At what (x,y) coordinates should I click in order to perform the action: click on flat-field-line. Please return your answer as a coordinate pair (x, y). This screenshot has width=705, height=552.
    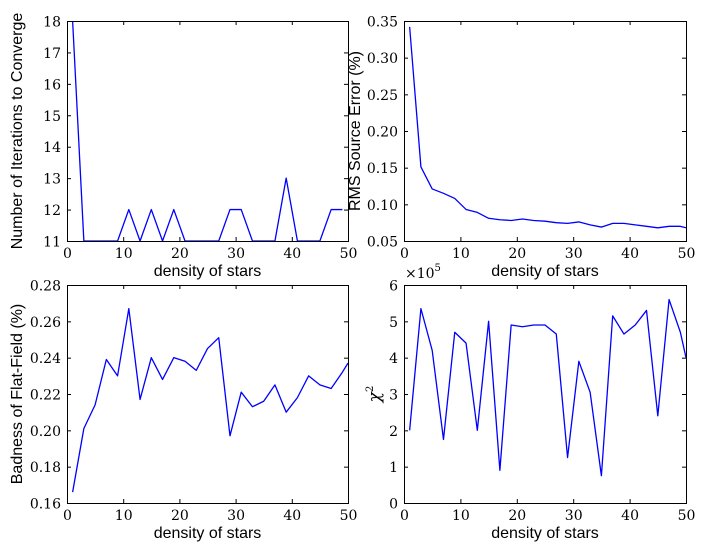
    Looking at the image, I should click on (209, 400).